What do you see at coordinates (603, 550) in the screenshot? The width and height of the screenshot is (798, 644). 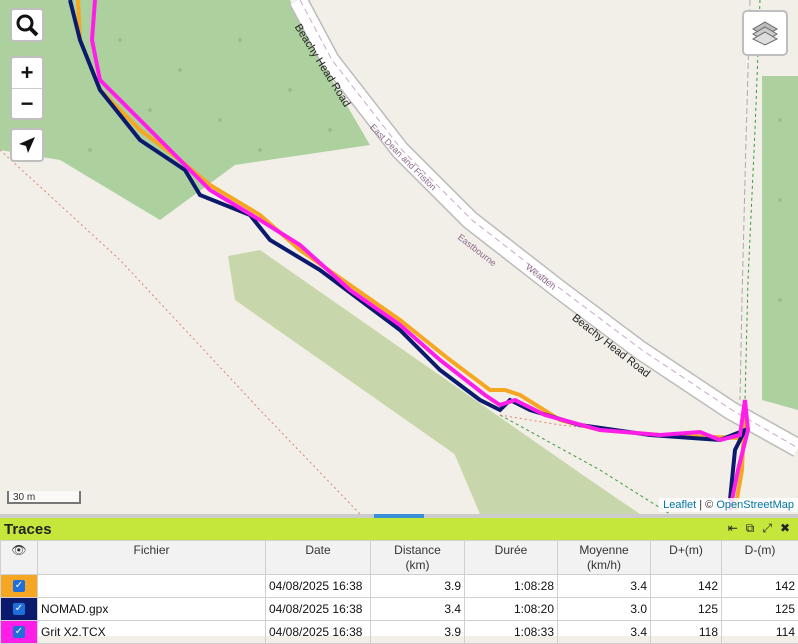 I see `col-moyenne-label: Moyenne` at bounding box center [603, 550].